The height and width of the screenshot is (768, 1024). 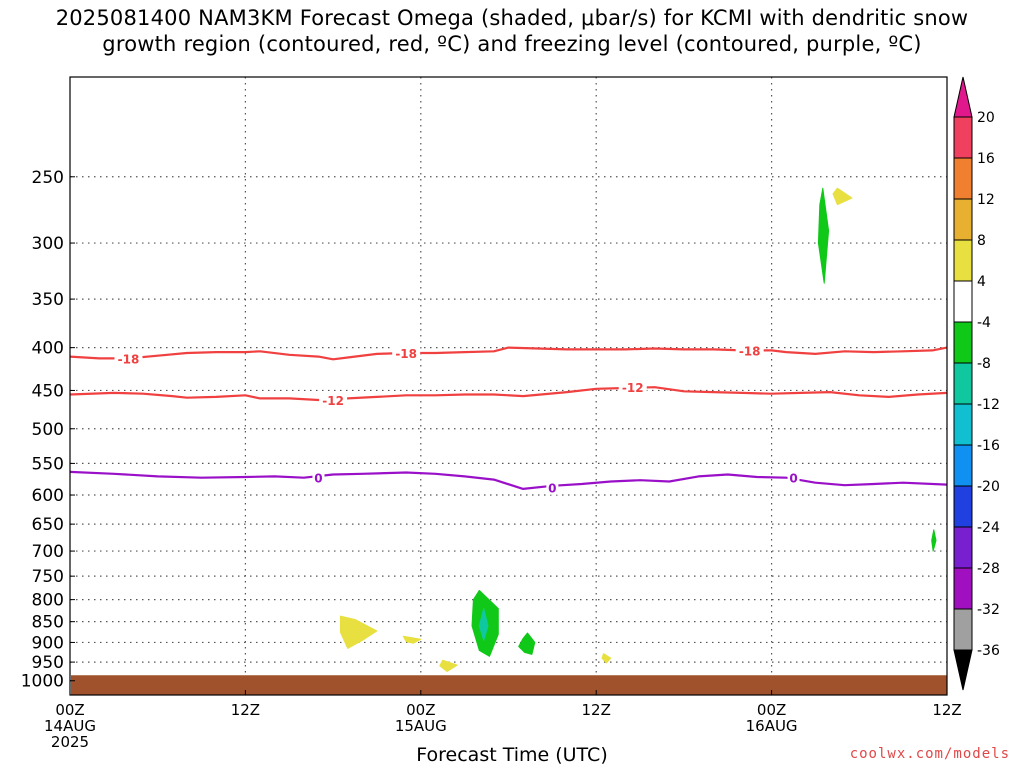 What do you see at coordinates (48, 623) in the screenshot?
I see `y-tick-label: 850` at bounding box center [48, 623].